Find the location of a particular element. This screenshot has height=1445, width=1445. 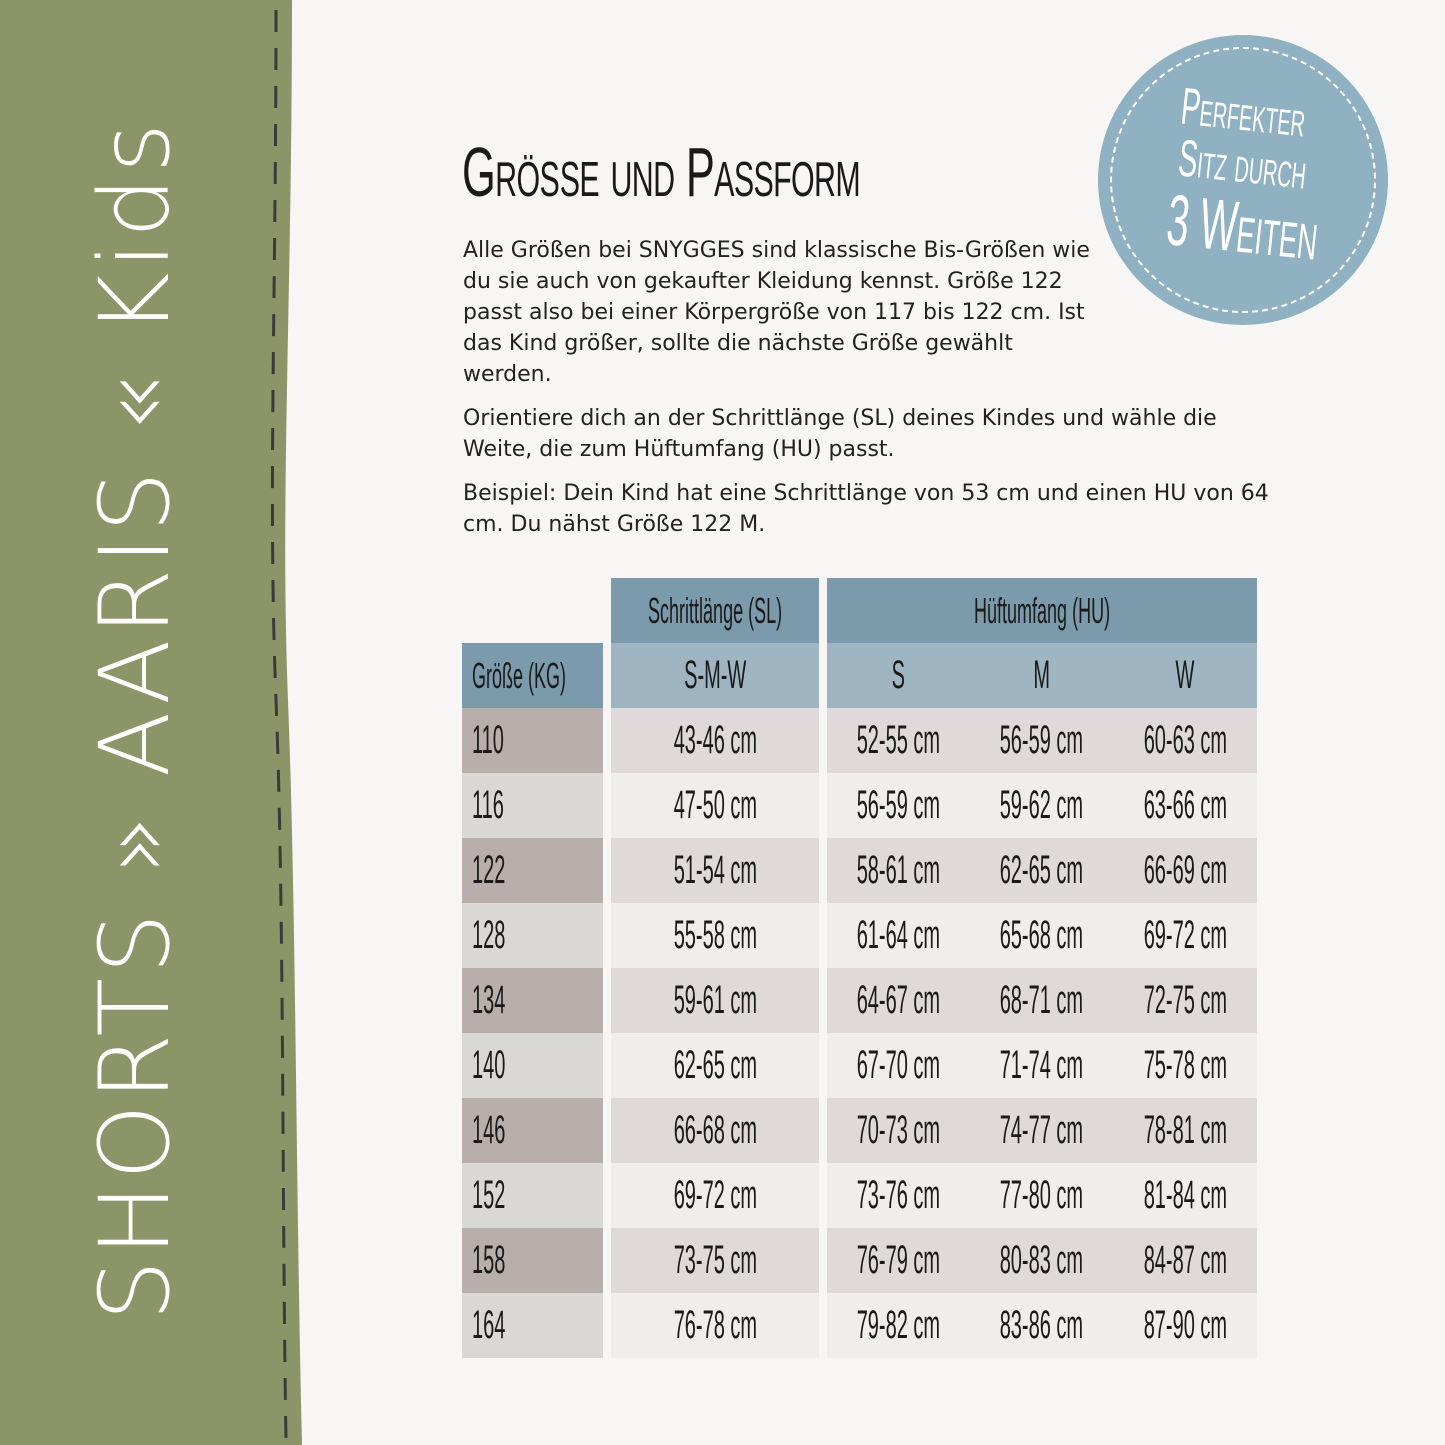

sl-cell-text: 66-68 cm is located at coordinates (715, 1130).